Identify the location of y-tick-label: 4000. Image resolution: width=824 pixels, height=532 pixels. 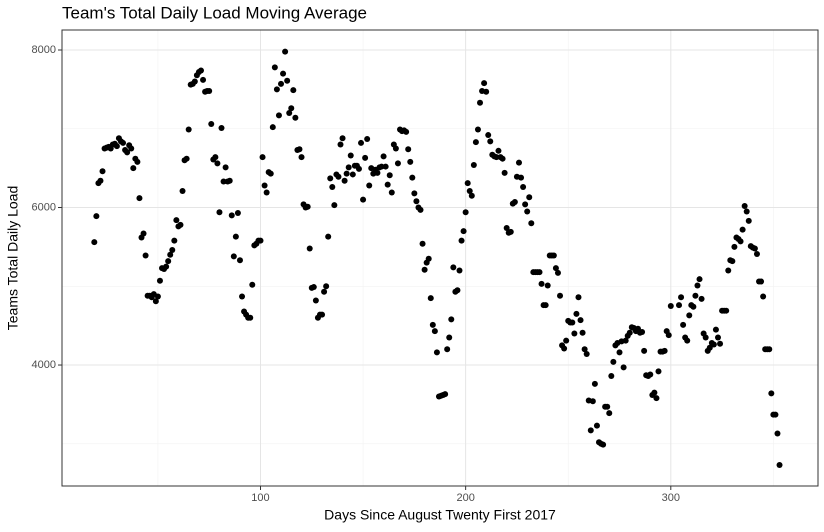
(44, 365).